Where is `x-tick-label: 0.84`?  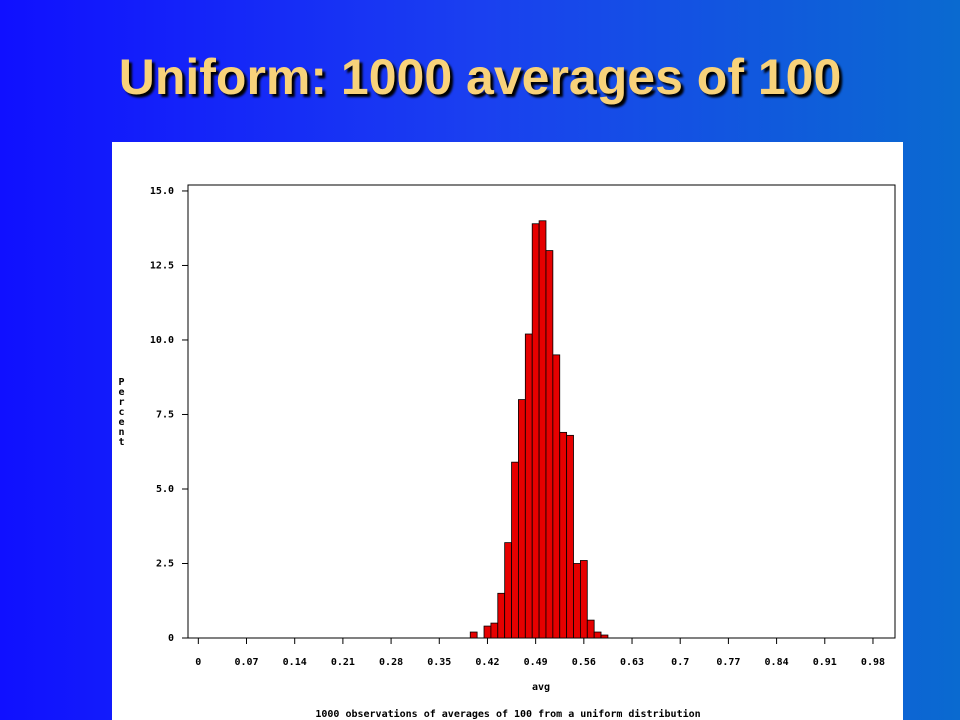 x-tick-label: 0.84 is located at coordinates (777, 662).